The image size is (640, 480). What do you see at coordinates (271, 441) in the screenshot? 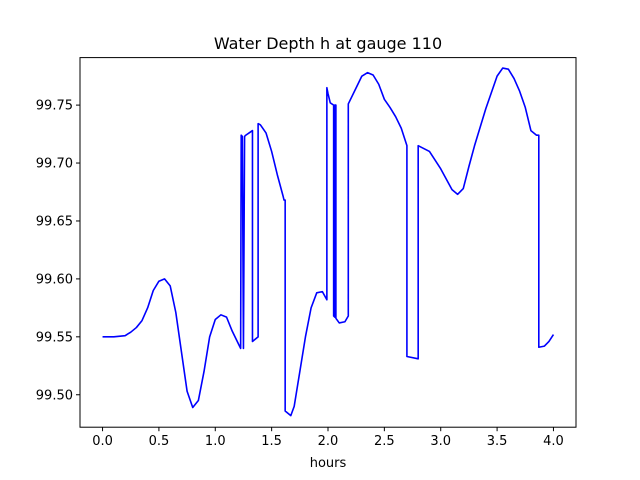
I see `x-tick-label: 1.5` at bounding box center [271, 441].